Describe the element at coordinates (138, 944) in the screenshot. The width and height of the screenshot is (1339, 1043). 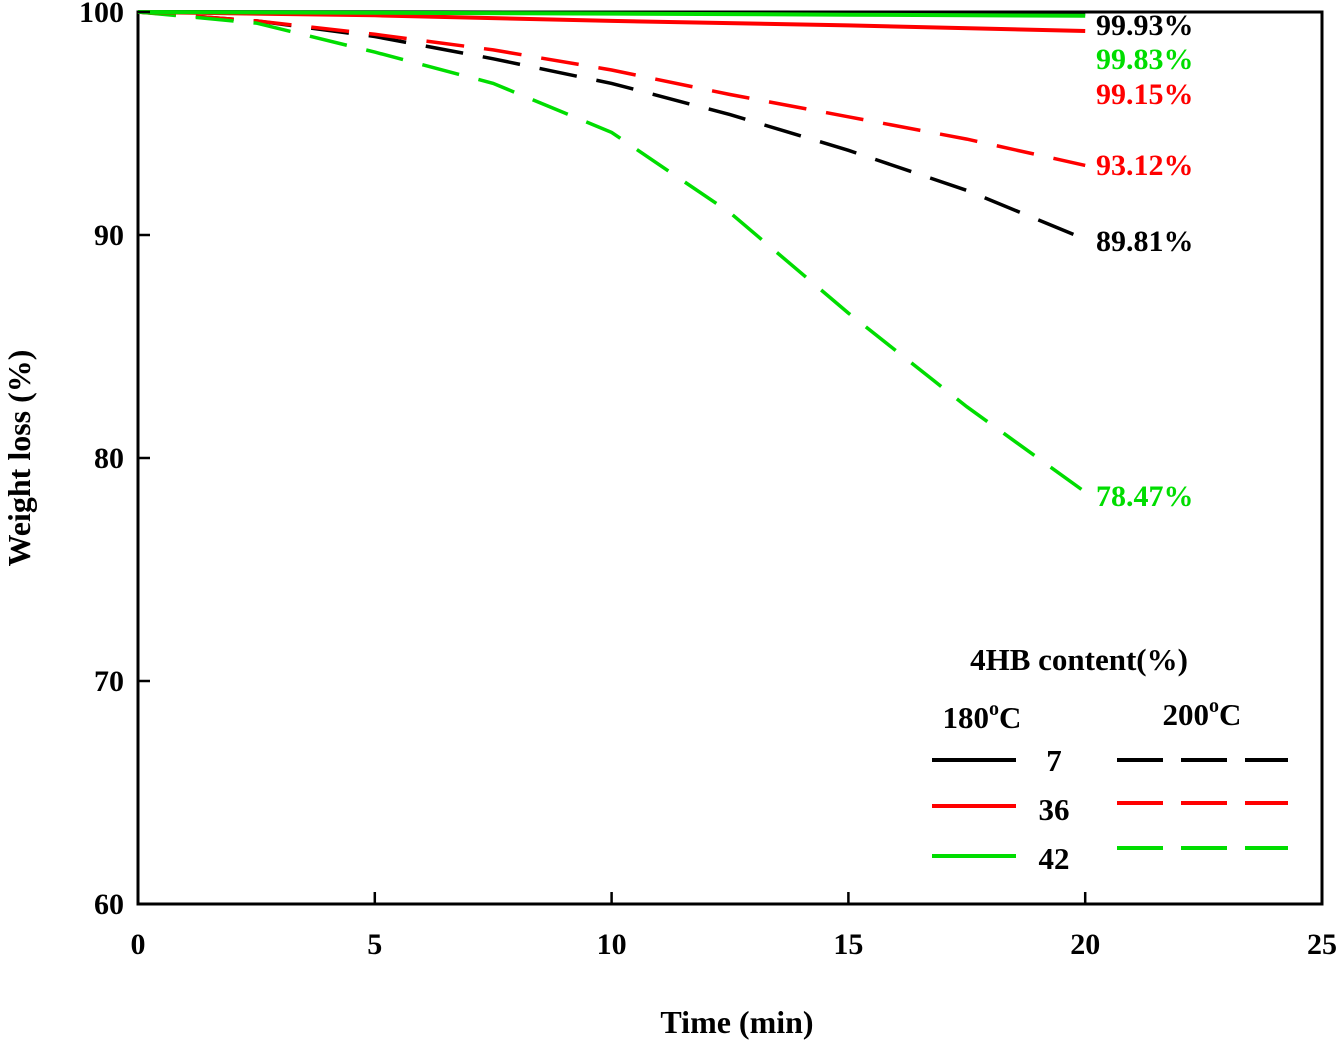
I see `x-tick-label: 0` at that location.